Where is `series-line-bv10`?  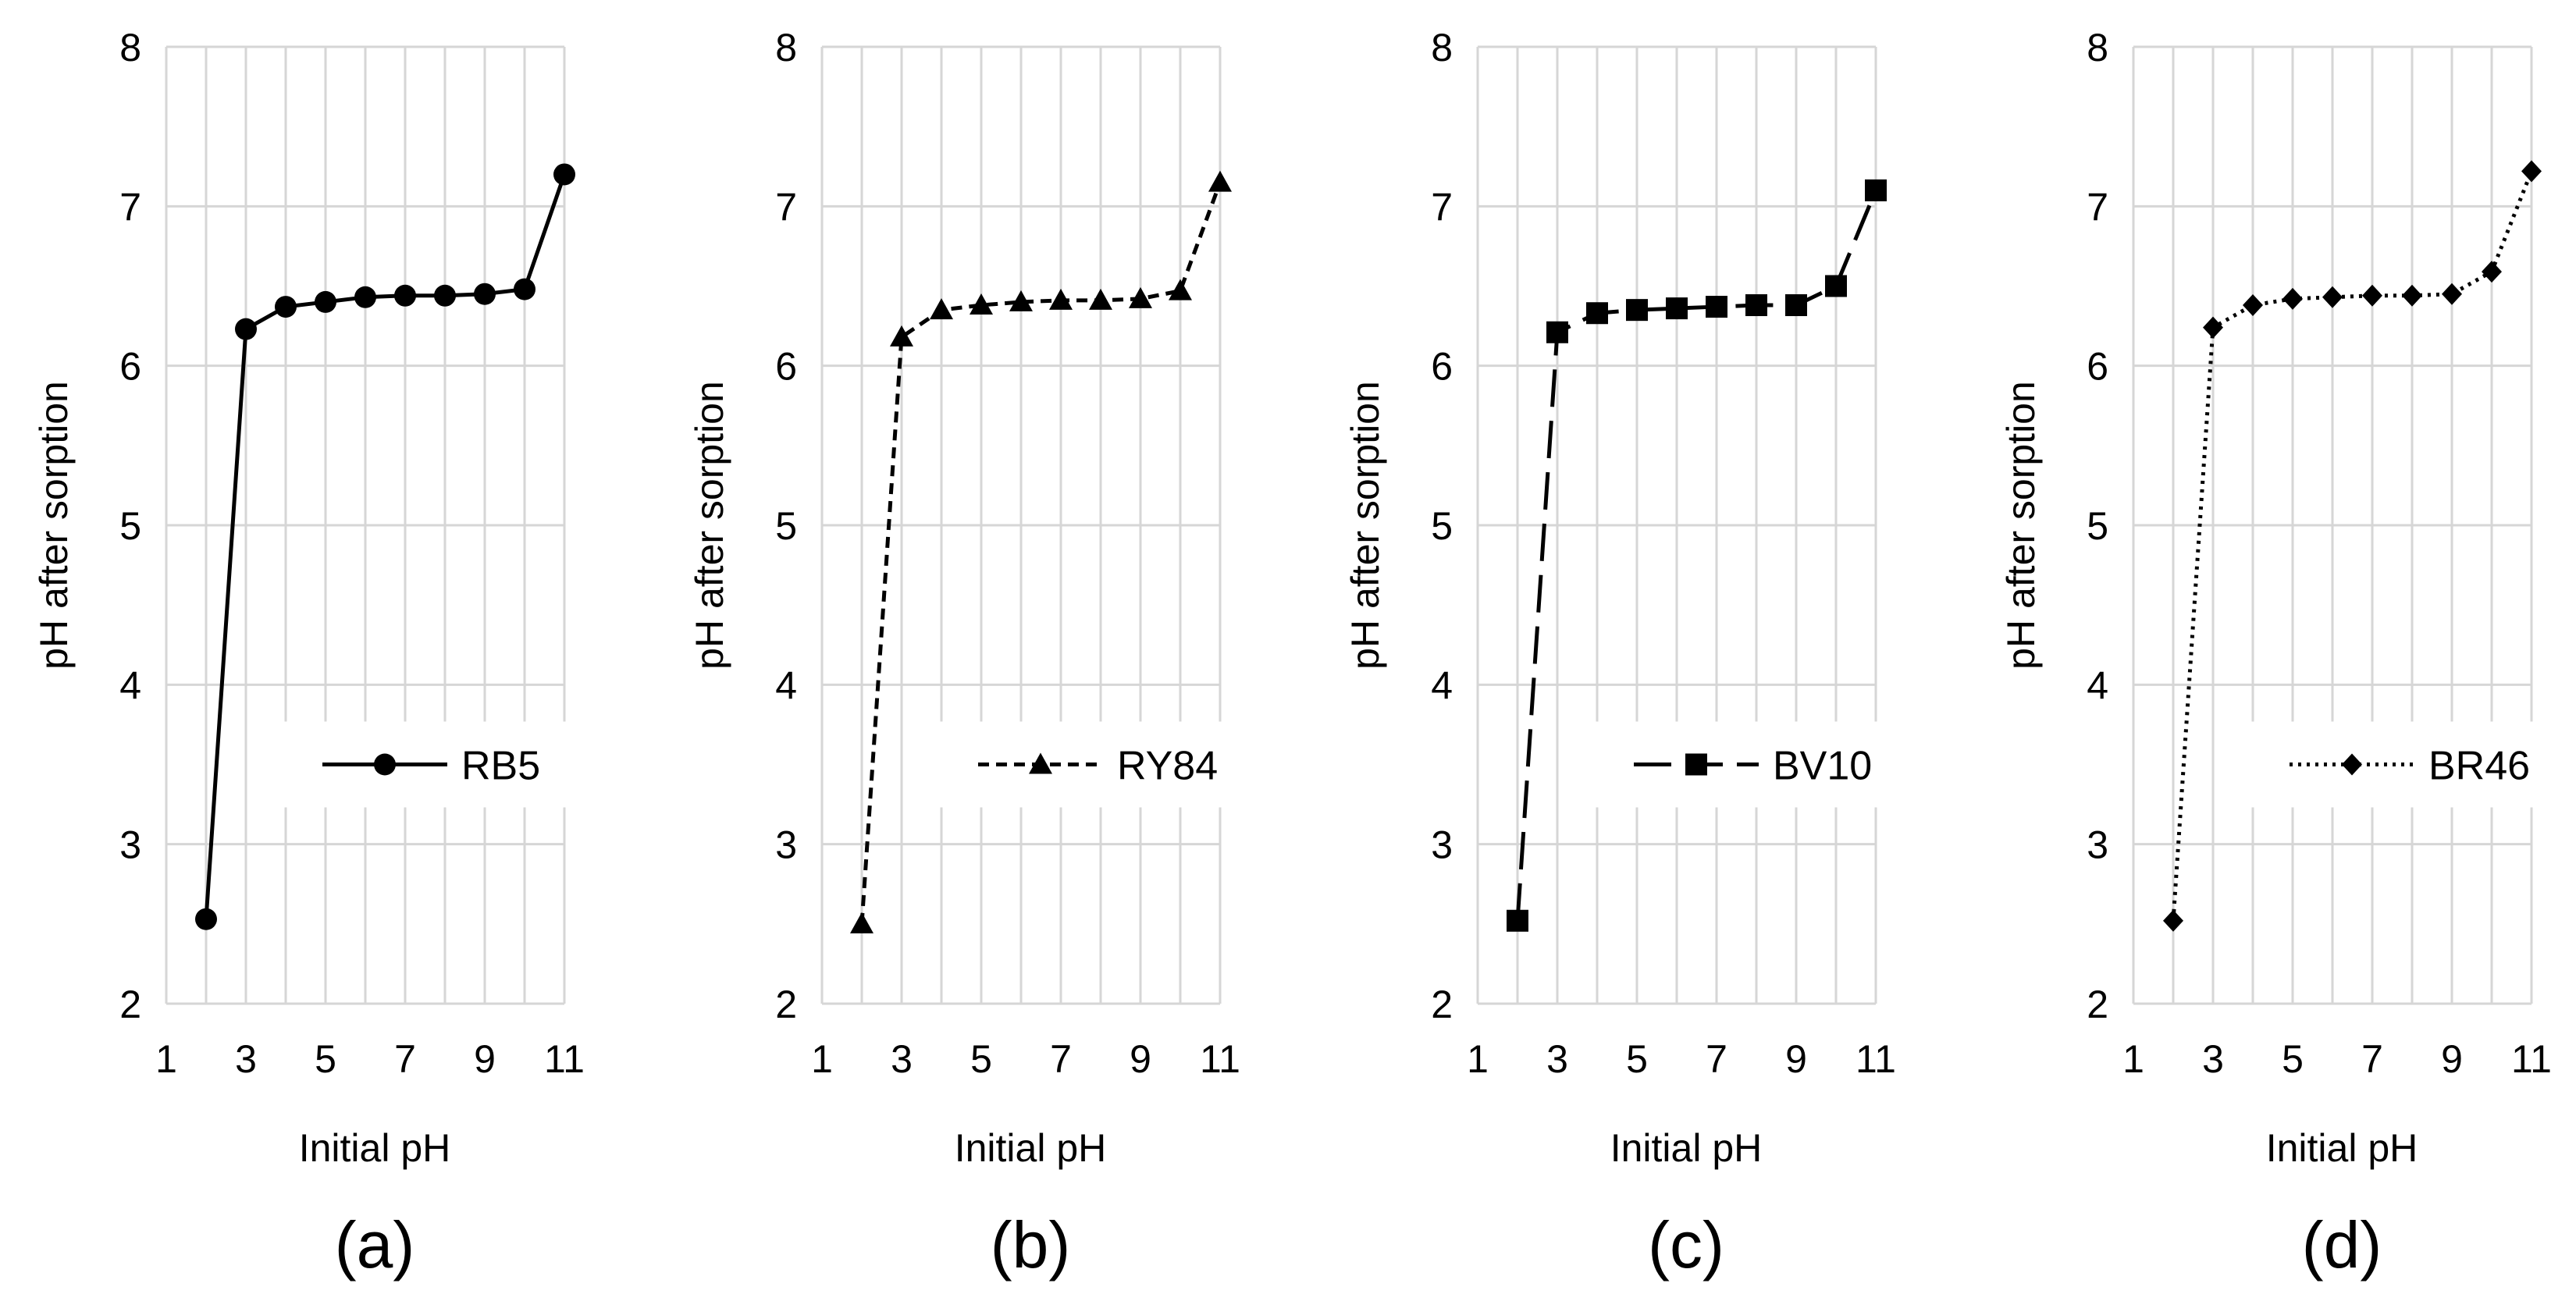
series-line-bv10 is located at coordinates (1697, 555).